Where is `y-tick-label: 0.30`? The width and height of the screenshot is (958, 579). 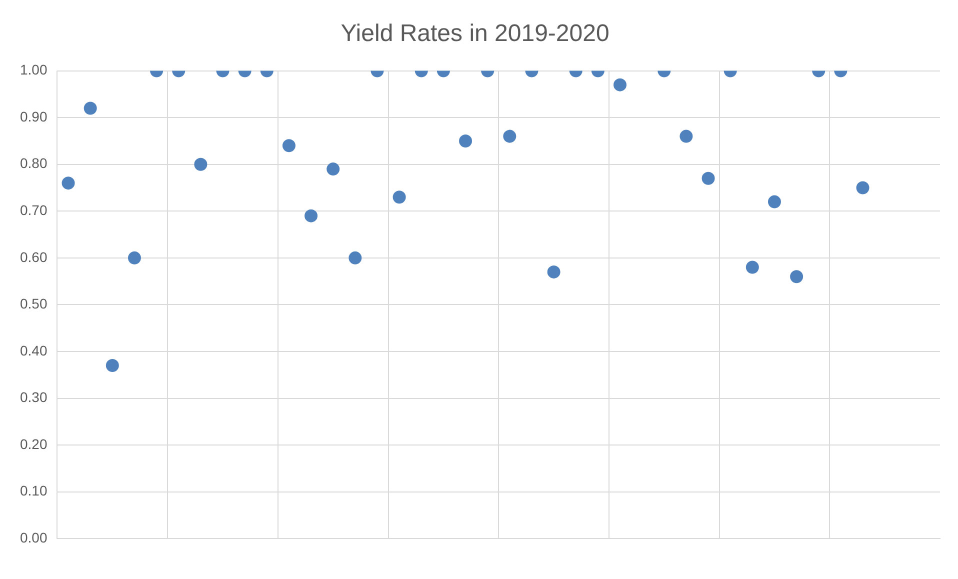 y-tick-label: 0.30 is located at coordinates (34, 397).